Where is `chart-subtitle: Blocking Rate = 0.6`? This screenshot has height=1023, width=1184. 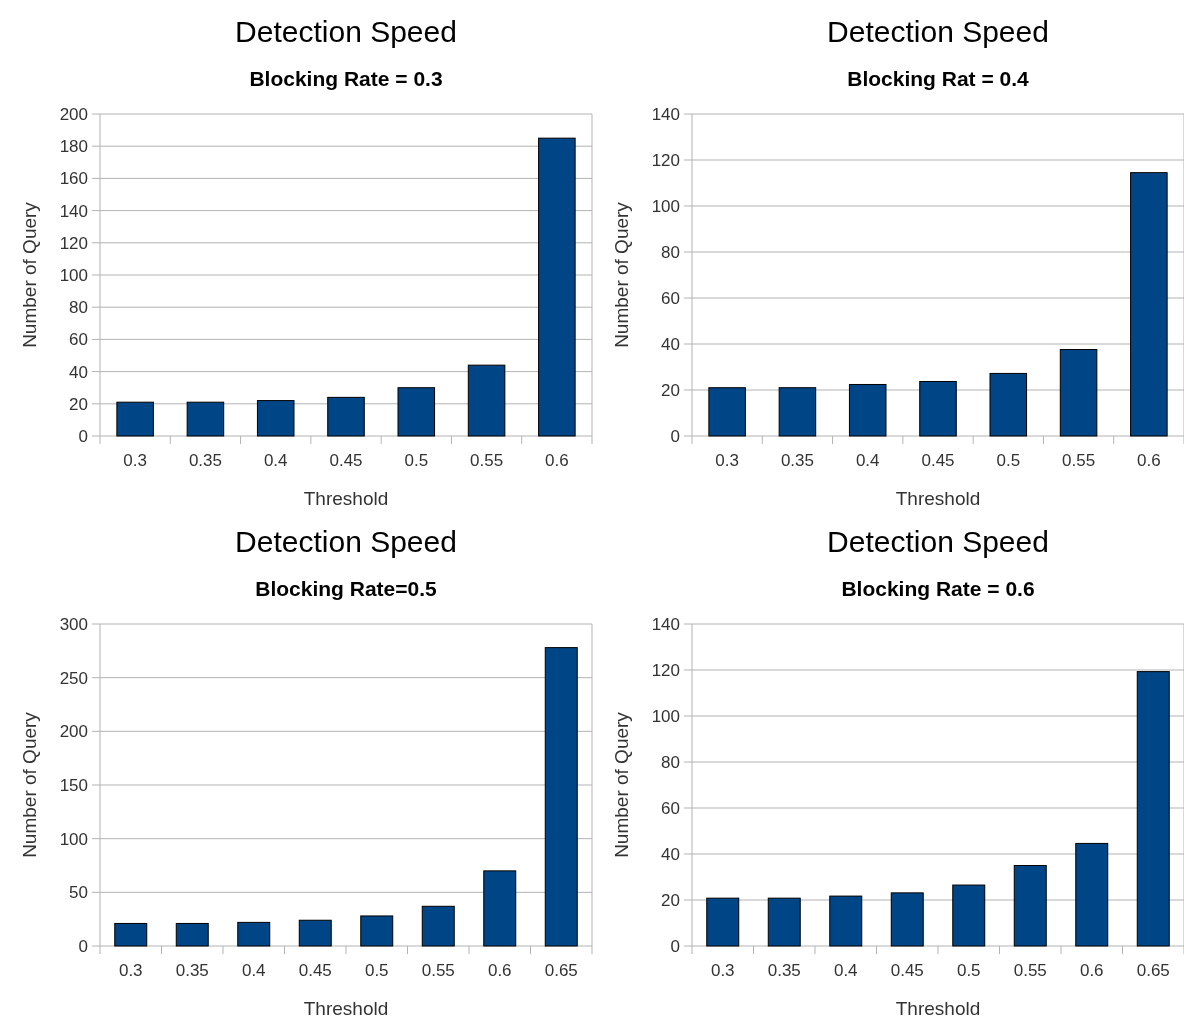 chart-subtitle: Blocking Rate = 0.6 is located at coordinates (938, 588).